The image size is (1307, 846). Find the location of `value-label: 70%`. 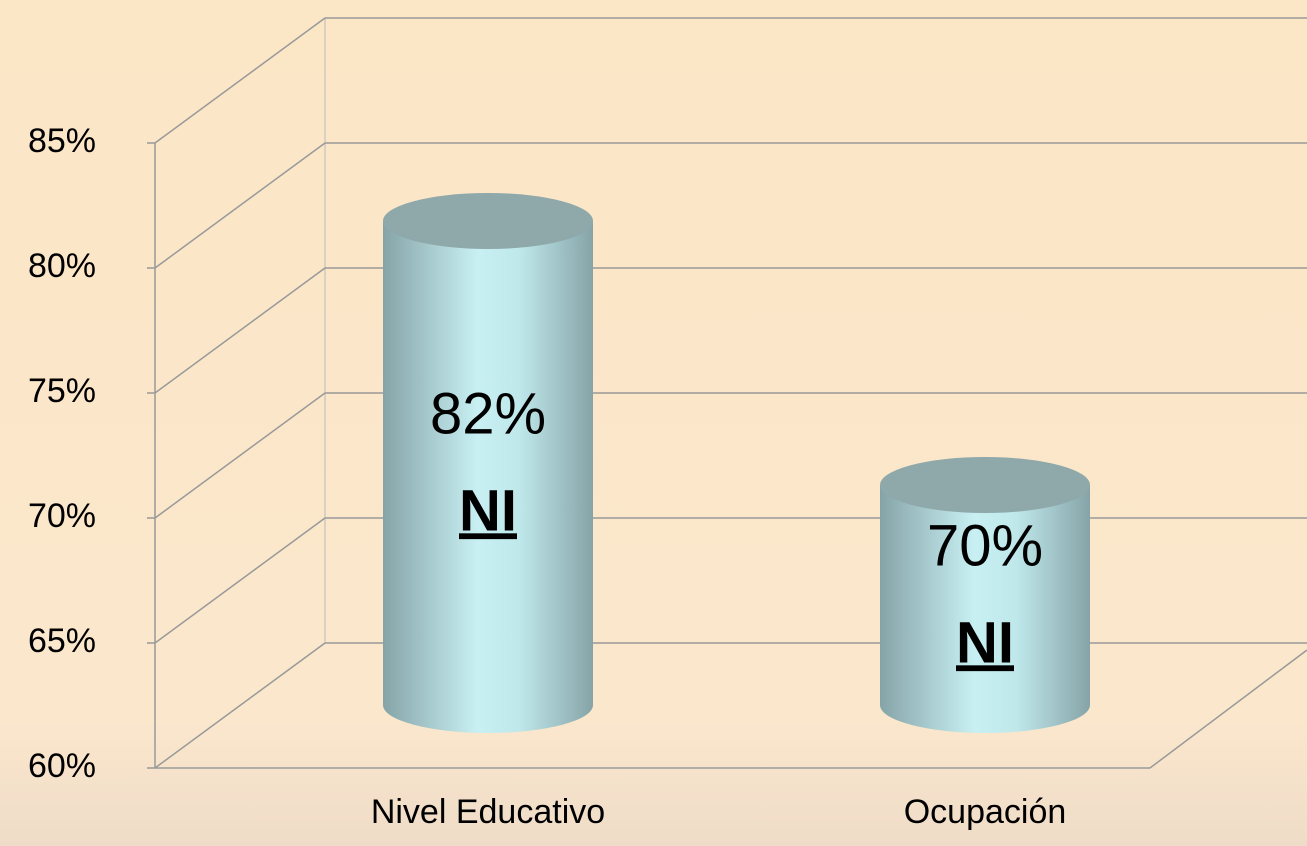

value-label: 70% is located at coordinates (985, 545).